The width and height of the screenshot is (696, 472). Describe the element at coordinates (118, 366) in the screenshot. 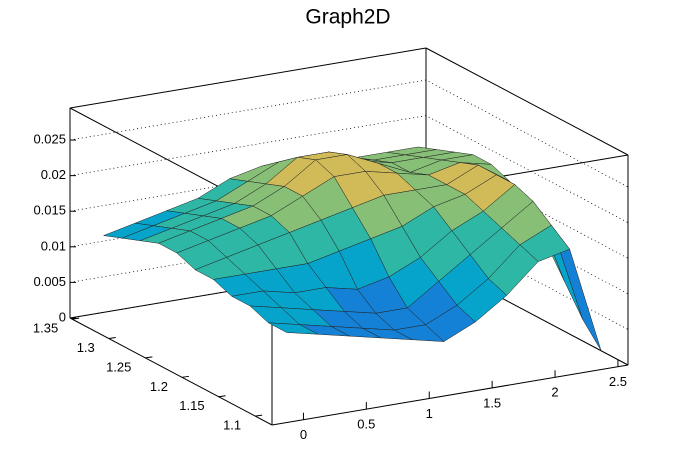

I see `y-tick-label: 1.25` at that location.